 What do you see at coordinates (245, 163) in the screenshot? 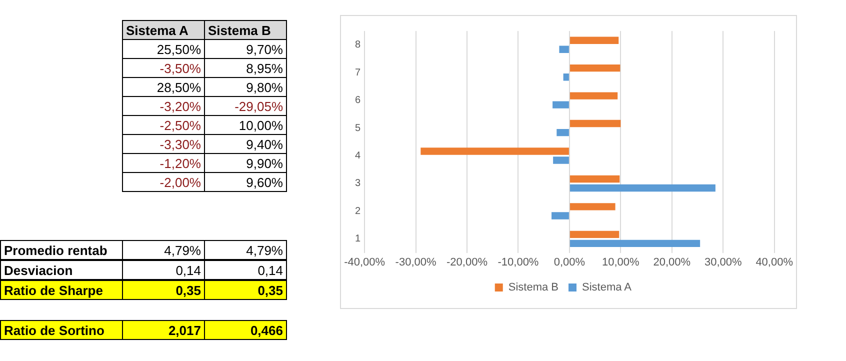
I see `text: 9,90%` at bounding box center [245, 163].